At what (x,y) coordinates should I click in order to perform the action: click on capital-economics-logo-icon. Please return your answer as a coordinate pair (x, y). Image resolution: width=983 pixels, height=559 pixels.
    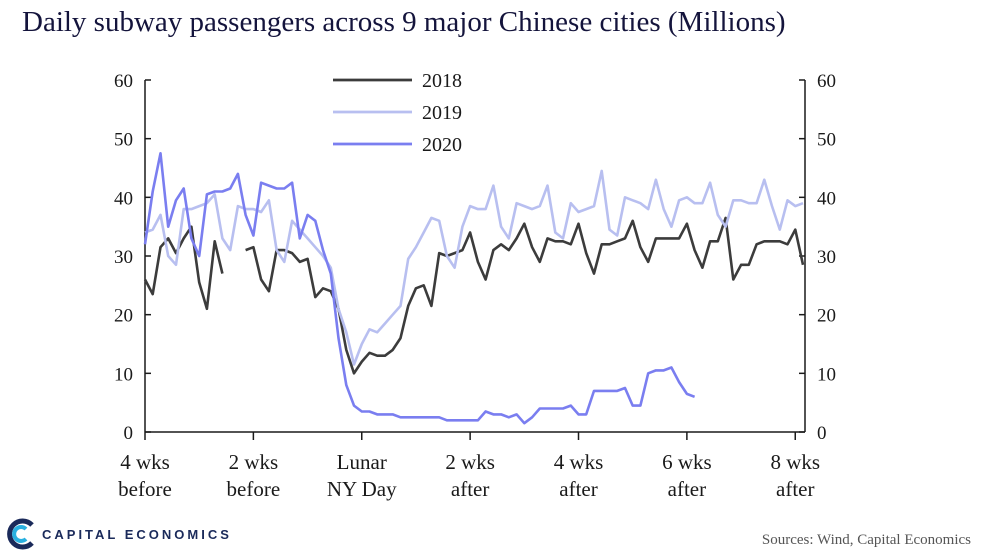
    Looking at the image, I should click on (20, 534).